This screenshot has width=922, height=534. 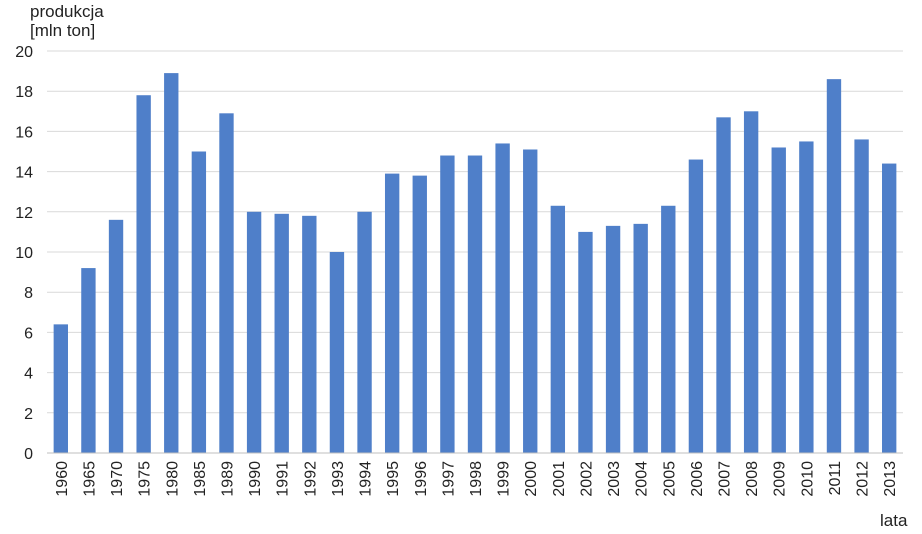 What do you see at coordinates (835, 478) in the screenshot?
I see `x-tick-label: 2011` at bounding box center [835, 478].